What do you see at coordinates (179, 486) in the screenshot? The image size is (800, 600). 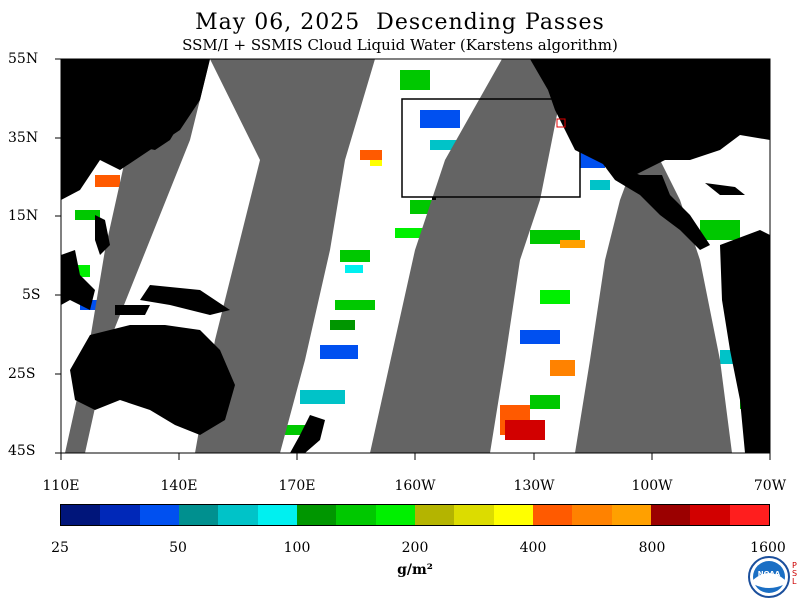 I see `lon-label-140e: 140E` at bounding box center [179, 486].